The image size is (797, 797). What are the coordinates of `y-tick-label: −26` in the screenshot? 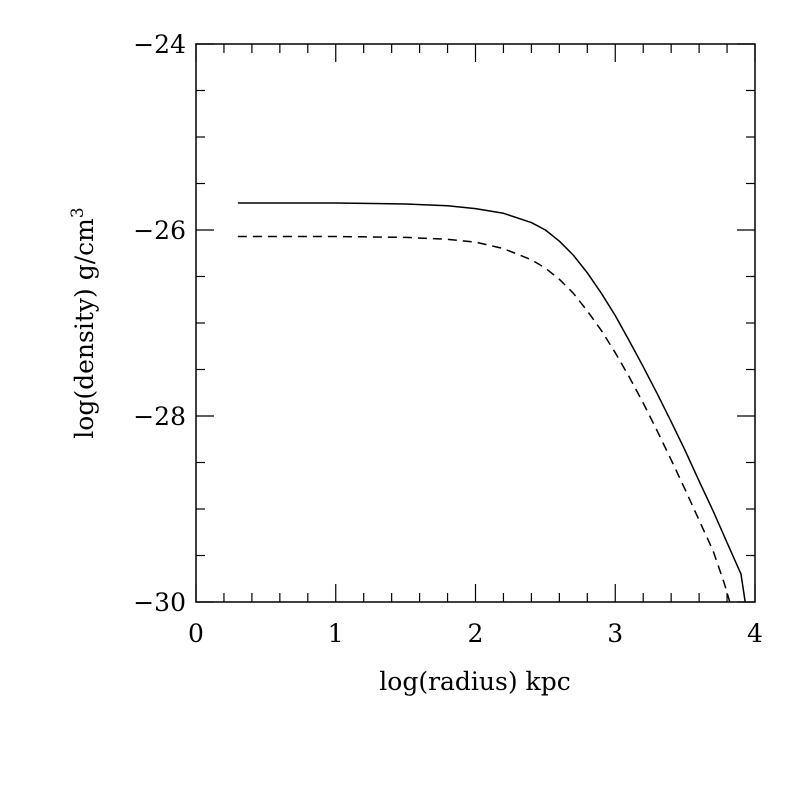 It's located at (159, 230).